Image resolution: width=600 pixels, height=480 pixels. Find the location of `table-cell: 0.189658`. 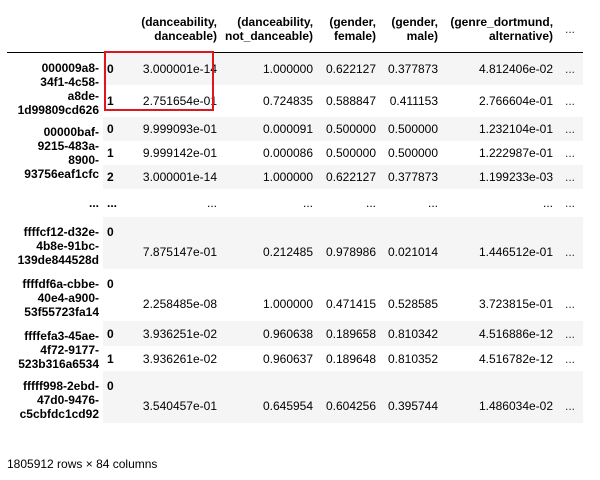

table-cell: 0.189658 is located at coordinates (349, 333).